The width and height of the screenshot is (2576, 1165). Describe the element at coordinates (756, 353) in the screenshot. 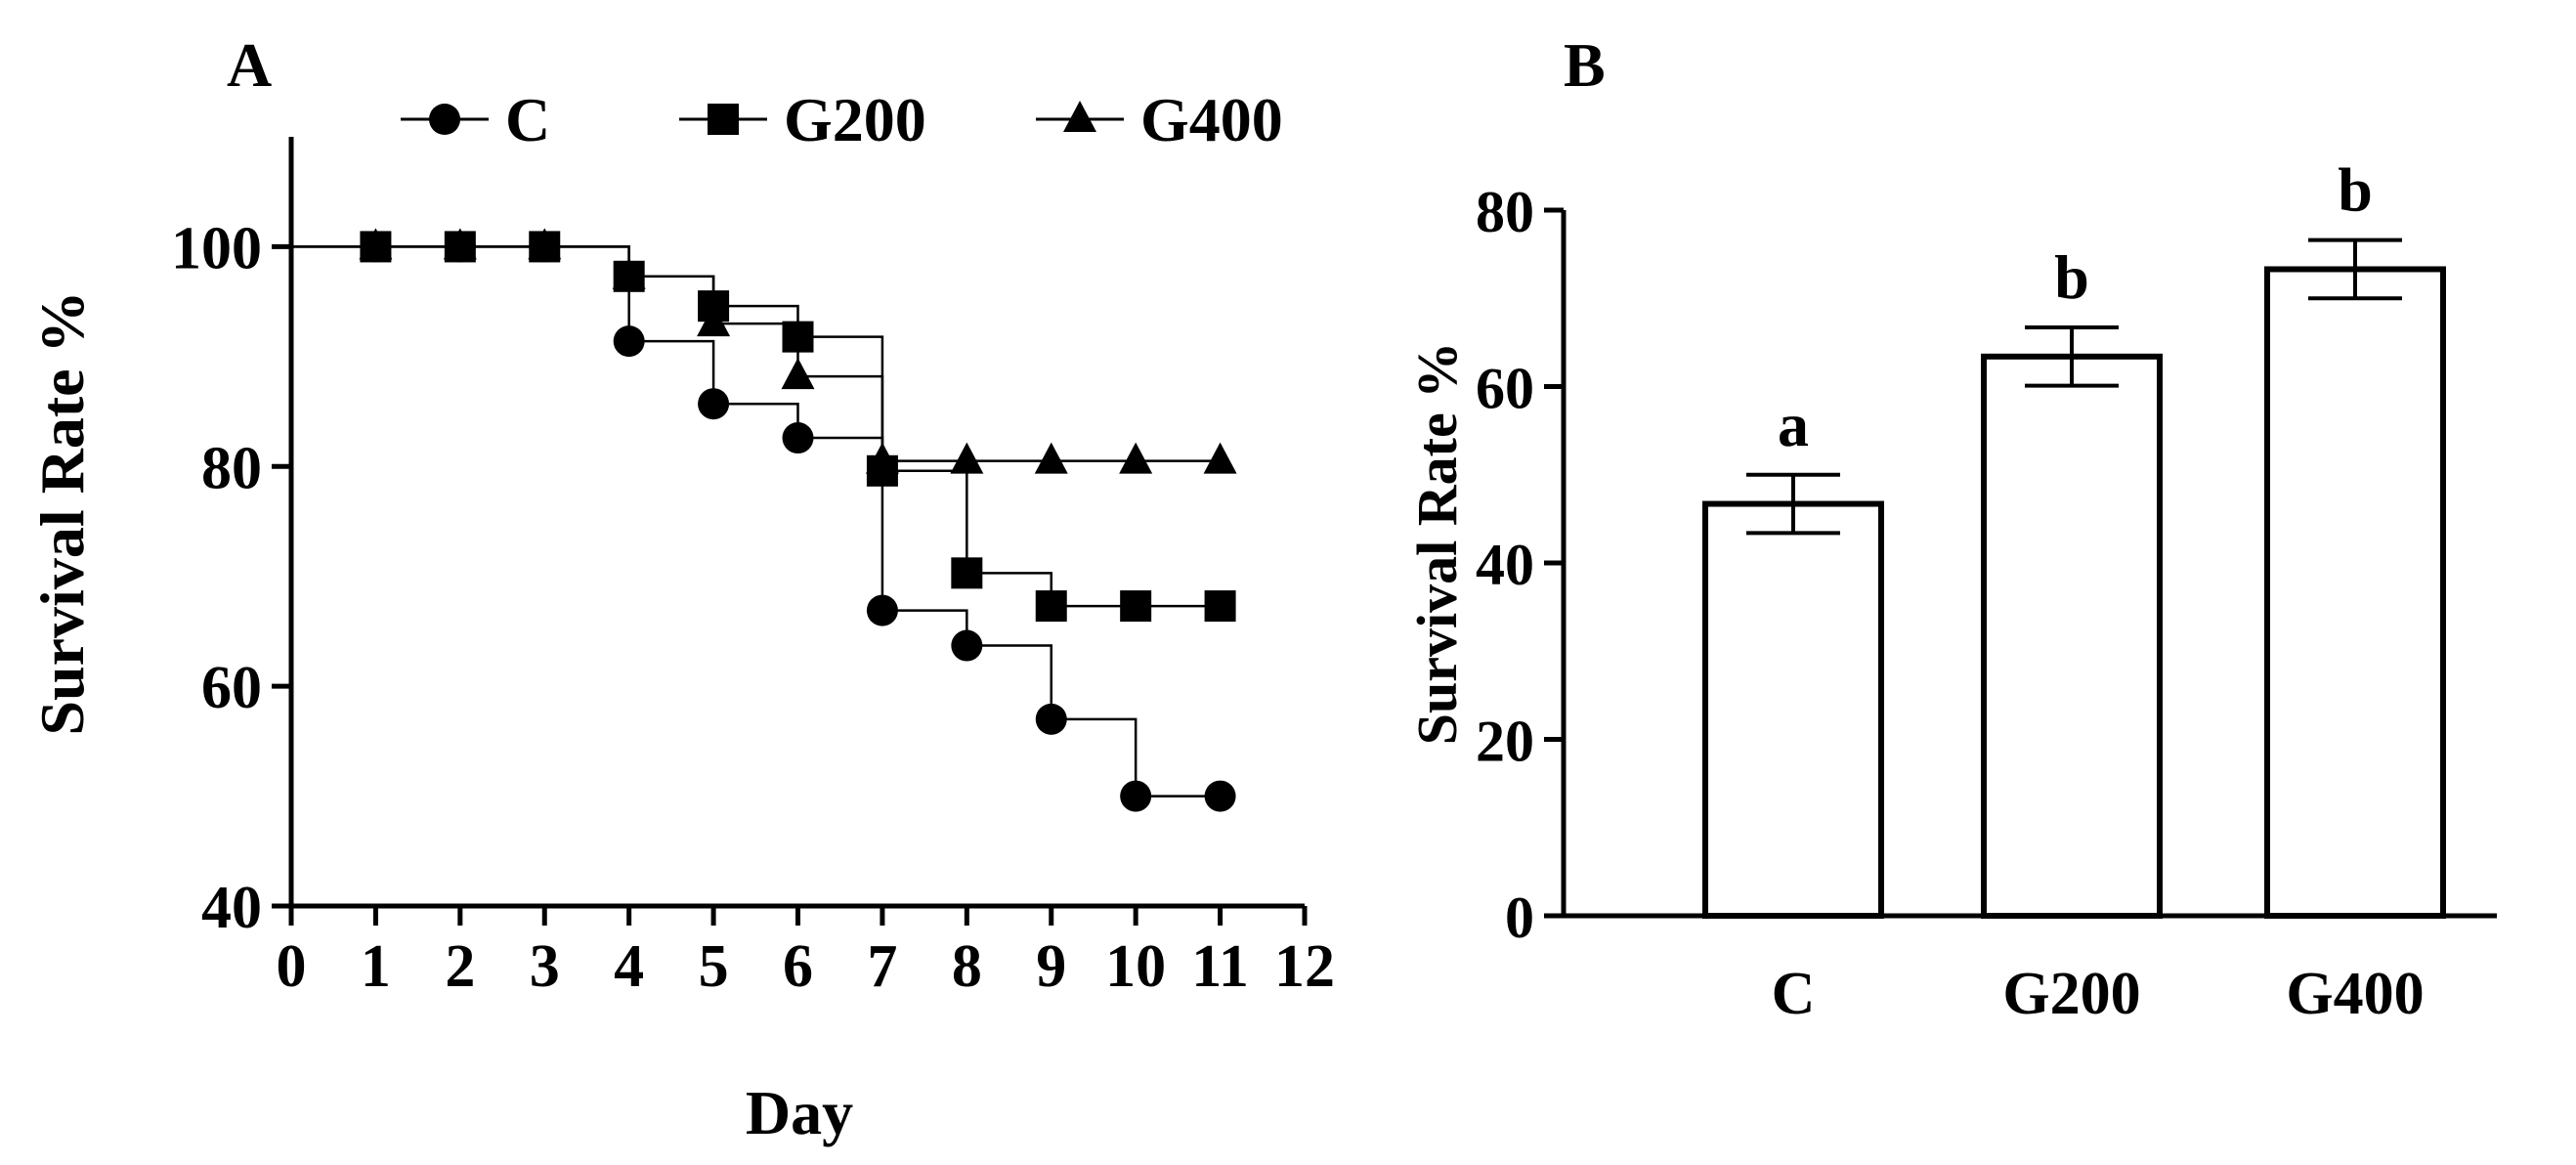

I see `series-G400-line` at that location.